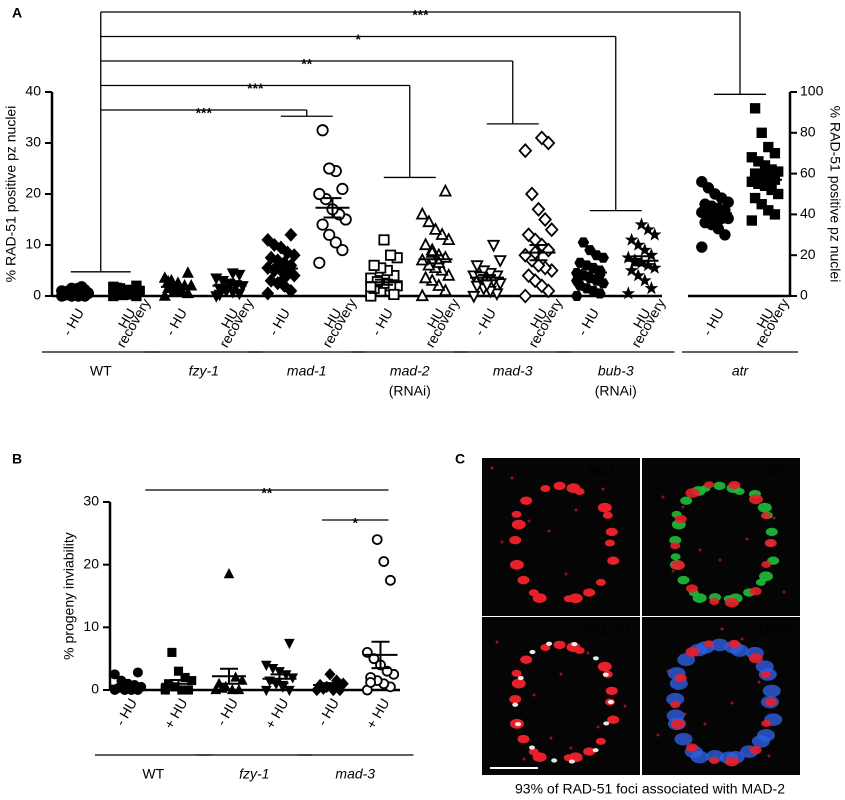 Image resolution: width=845 pixels, height=800 pixels. I want to click on group-sublabel: (RNAi), so click(410, 391).